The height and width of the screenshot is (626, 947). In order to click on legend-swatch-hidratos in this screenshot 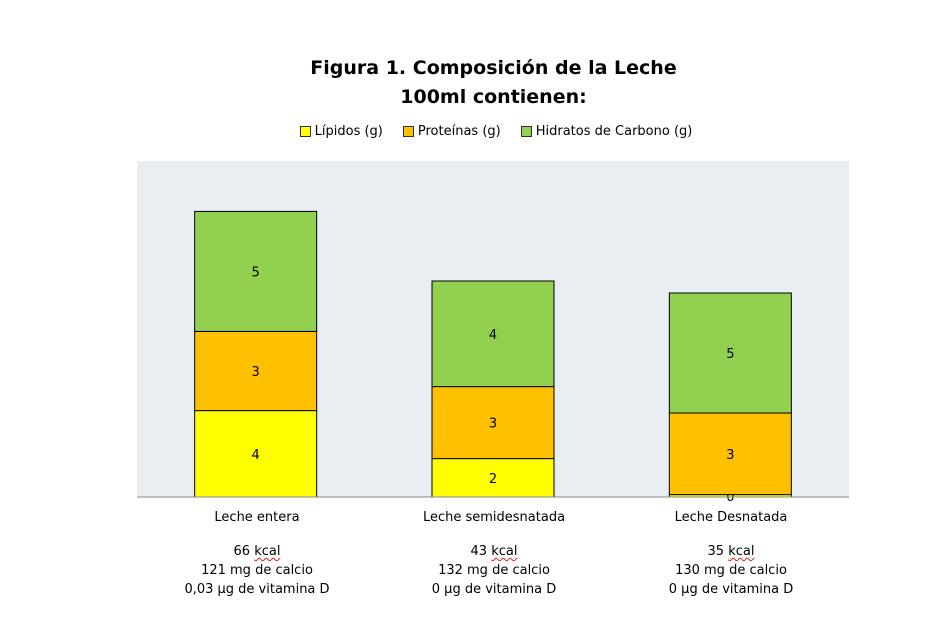, I will do `click(526, 131)`.